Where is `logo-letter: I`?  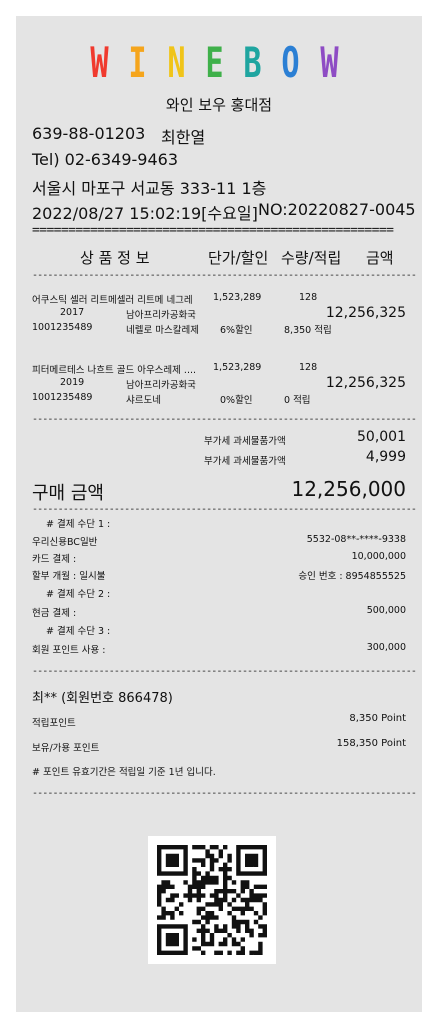
logo-letter: I is located at coordinates (142, 62).